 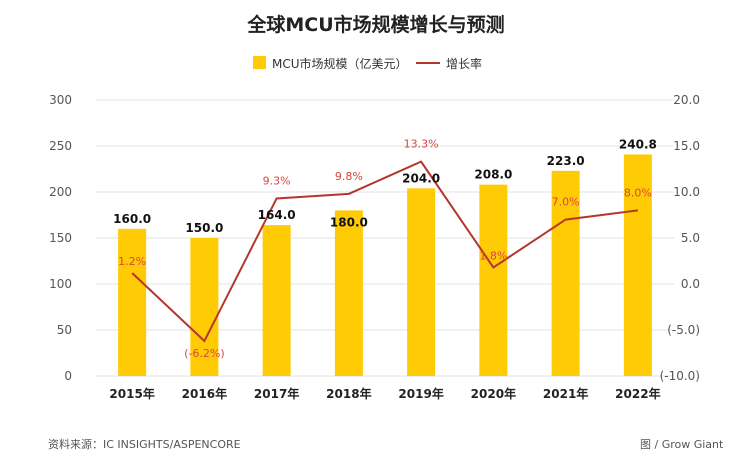 I want to click on y-right-tick-label: 20.0, so click(x=686, y=100).